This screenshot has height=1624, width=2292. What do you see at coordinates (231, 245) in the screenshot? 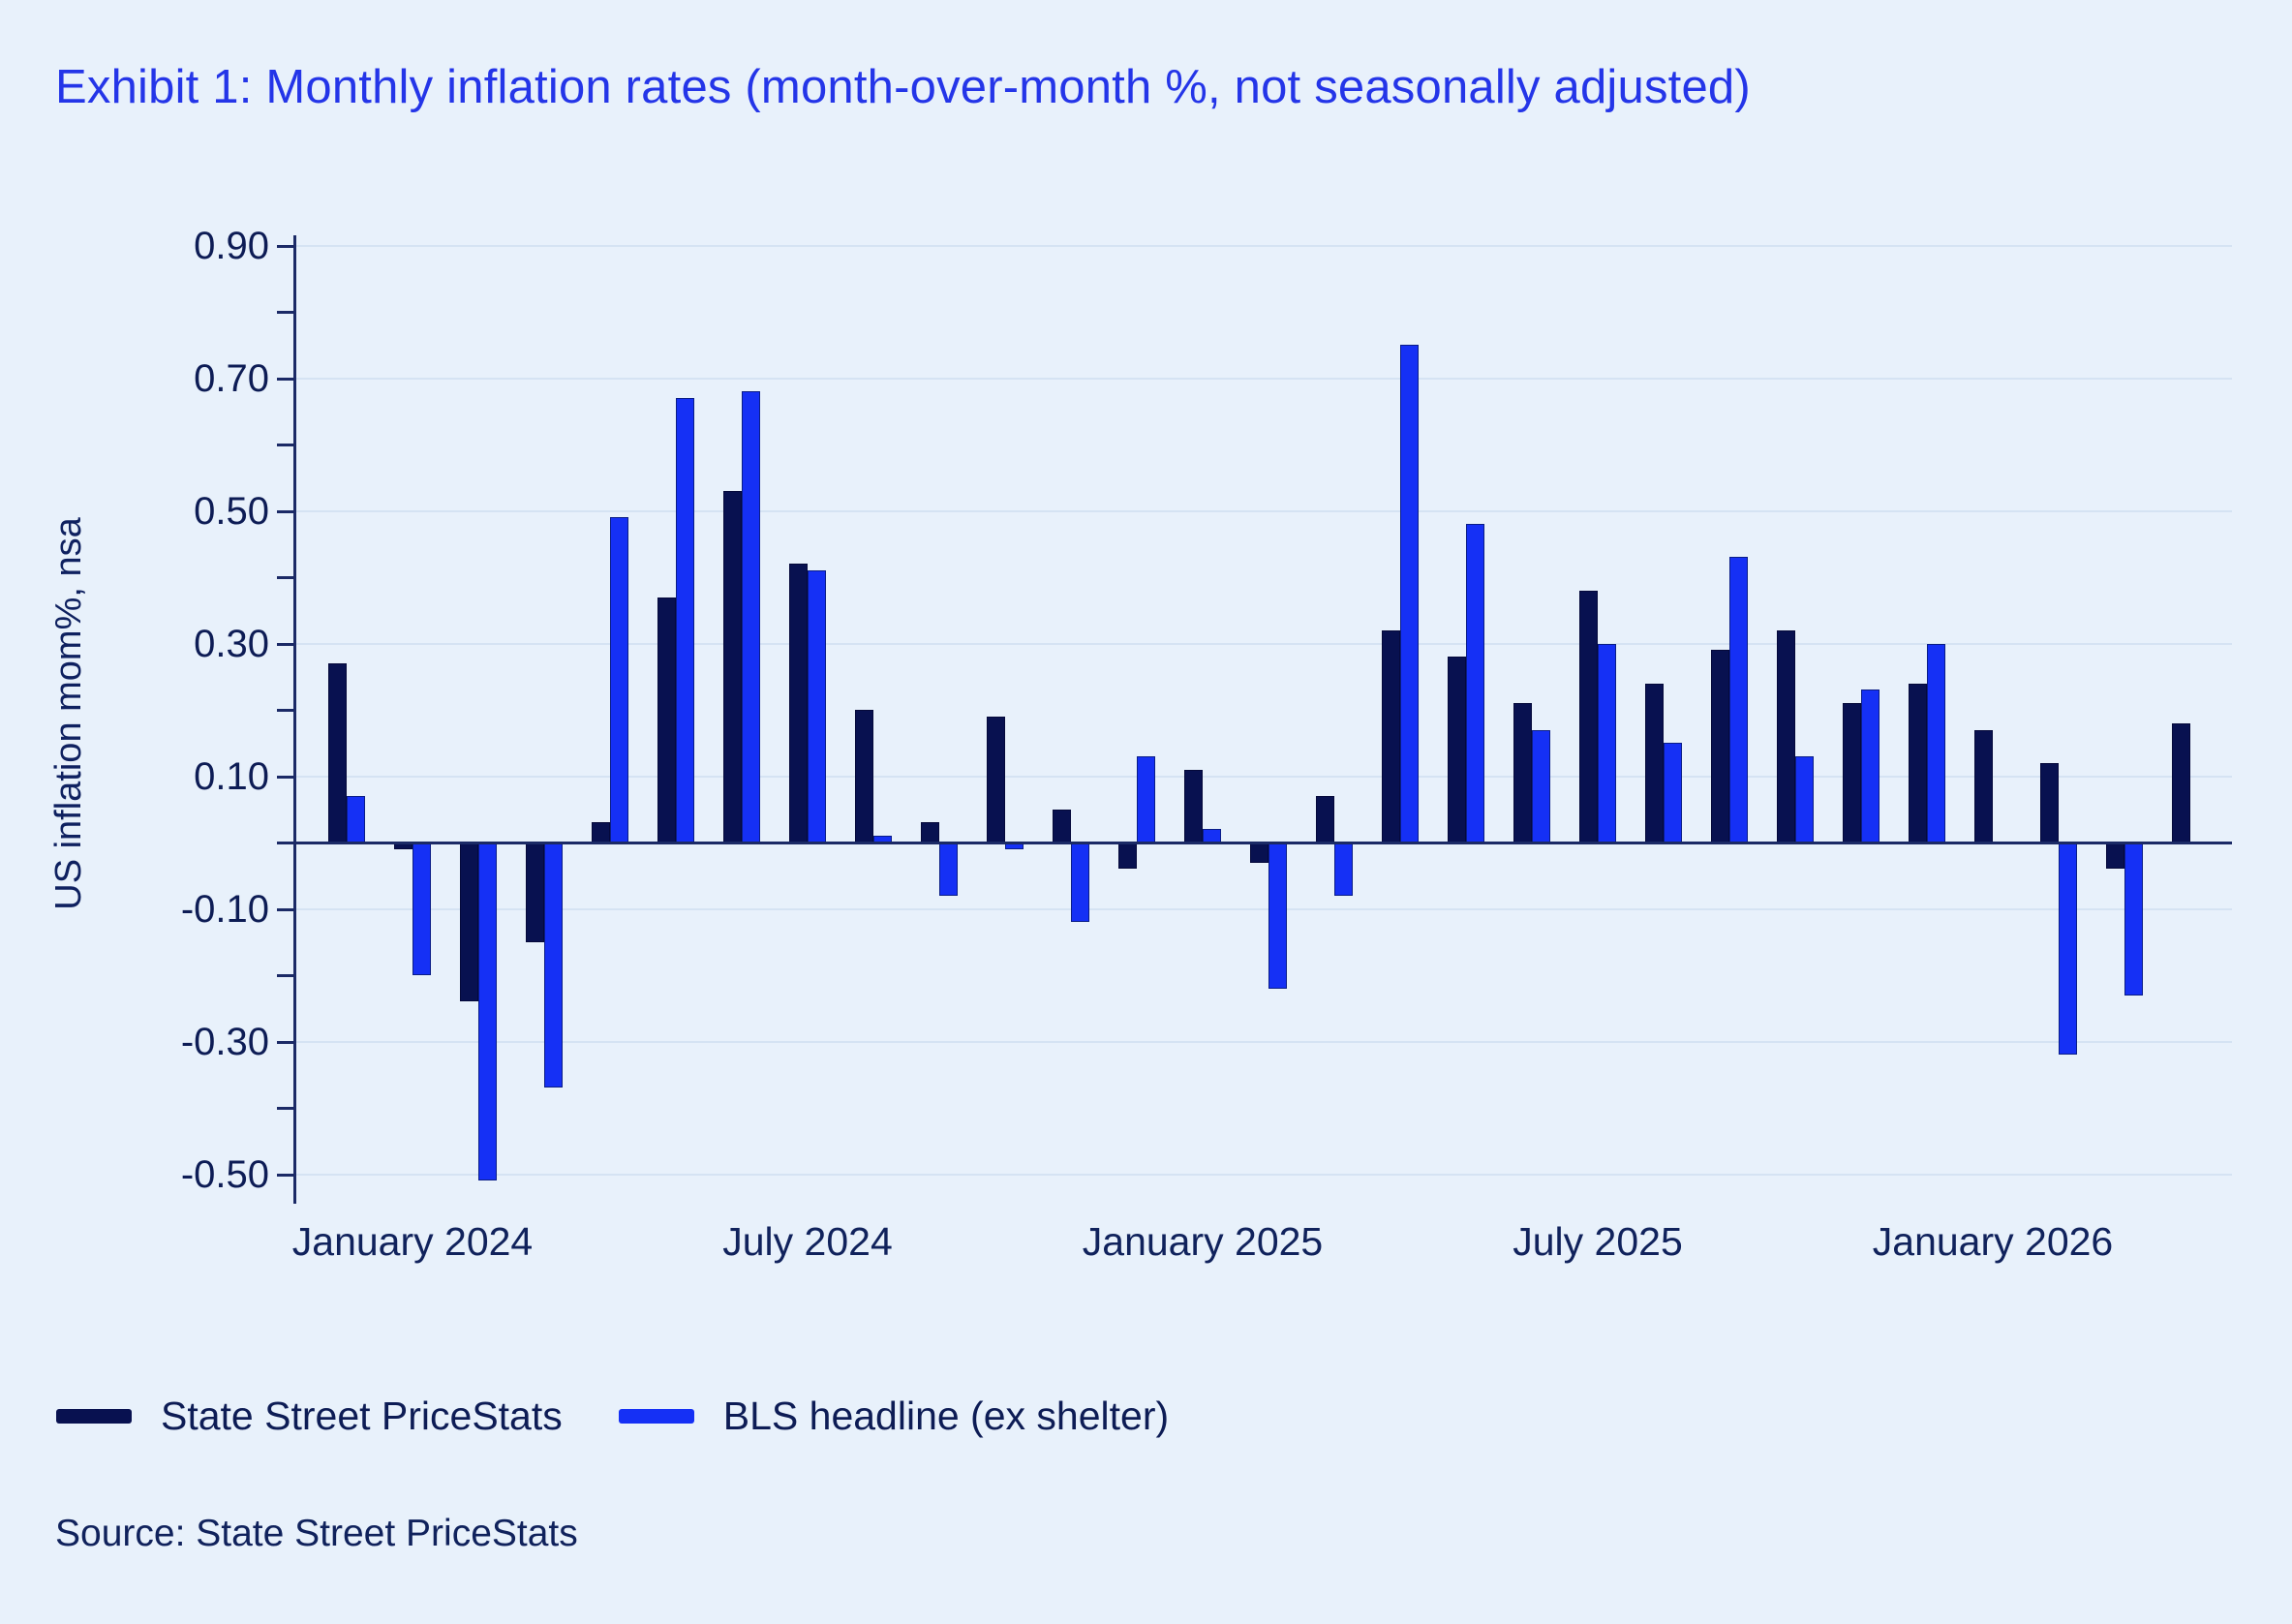
I see `y-tick-label-0.90: 0.90` at bounding box center [231, 245].